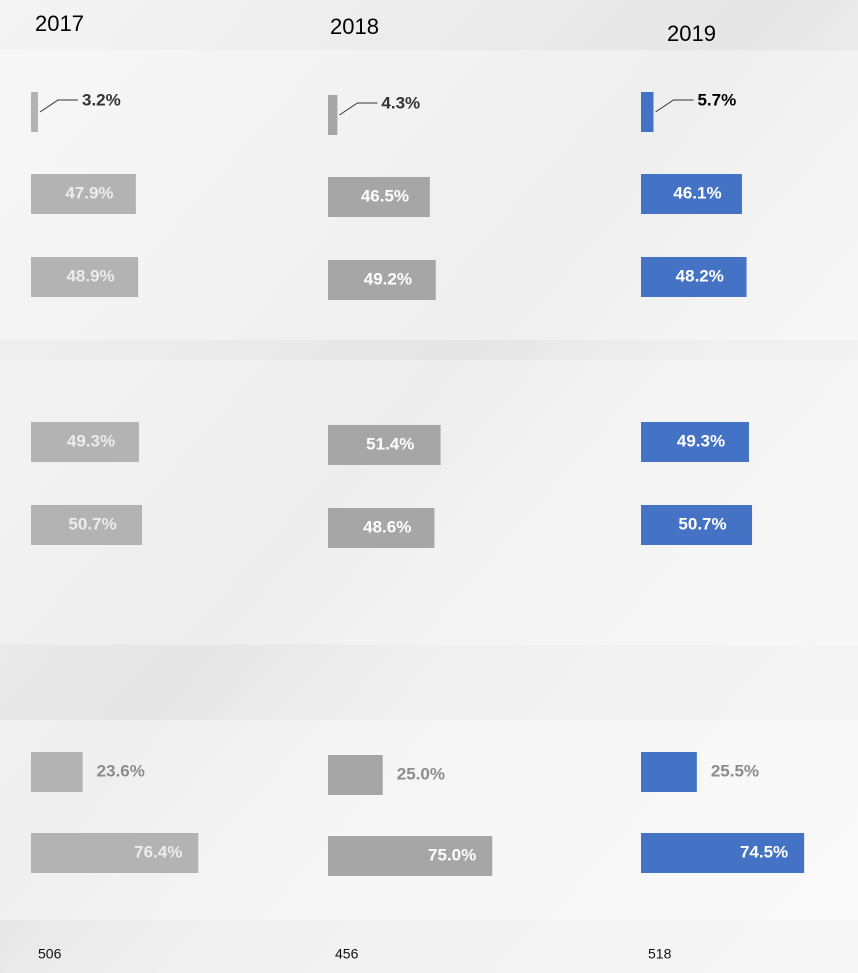 The image size is (858, 973). I want to click on data-label: 46.1%, so click(697, 192).